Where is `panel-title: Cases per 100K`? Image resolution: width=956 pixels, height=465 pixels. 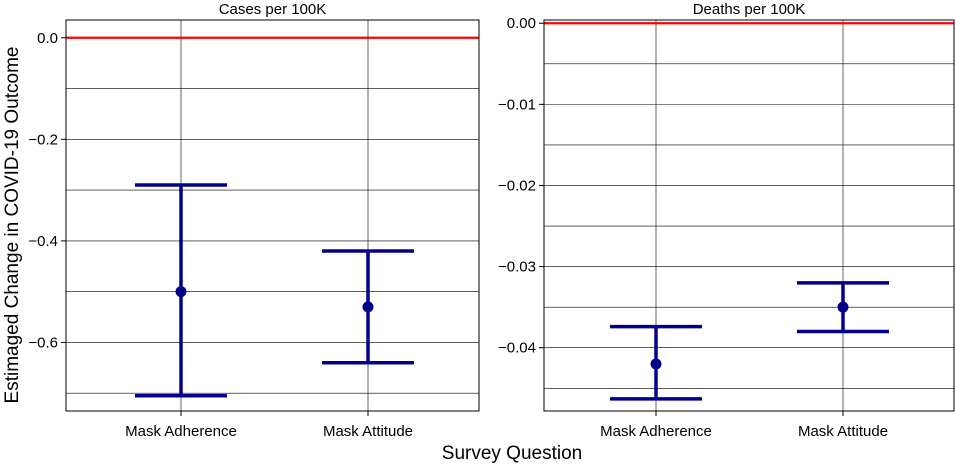
panel-title: Cases per 100K is located at coordinates (273, 9).